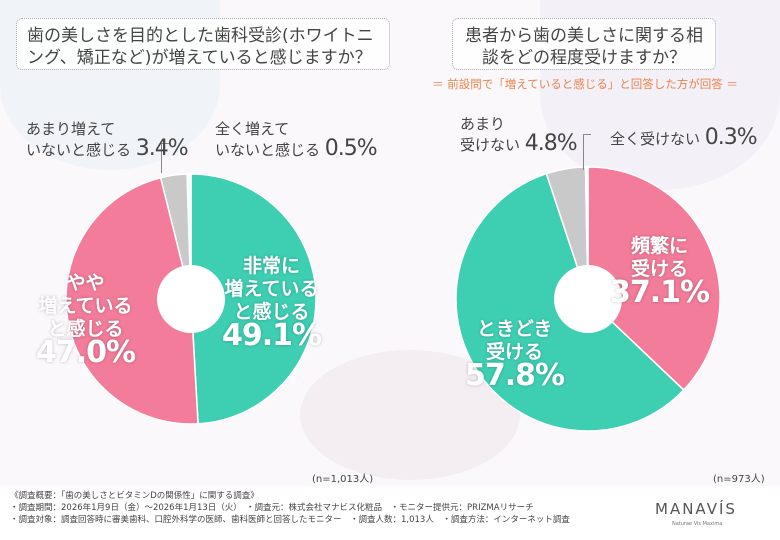  I want to click on label-slightly-not: あまり増えて いないと感じる 3.4%, so click(107, 140).